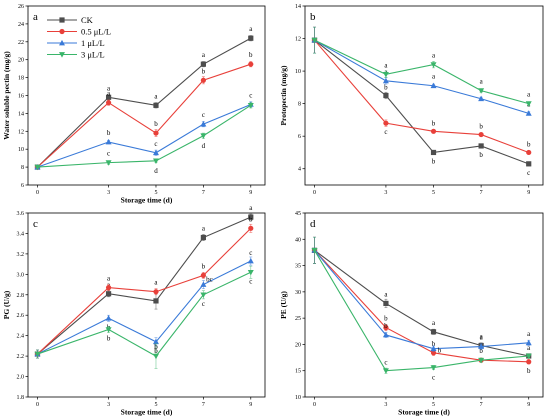 Image resolution: width=550 pixels, height=417 pixels. What do you see at coordinates (298, 319) in the screenshot?
I see `y-tick-label: 25` at bounding box center [298, 319].